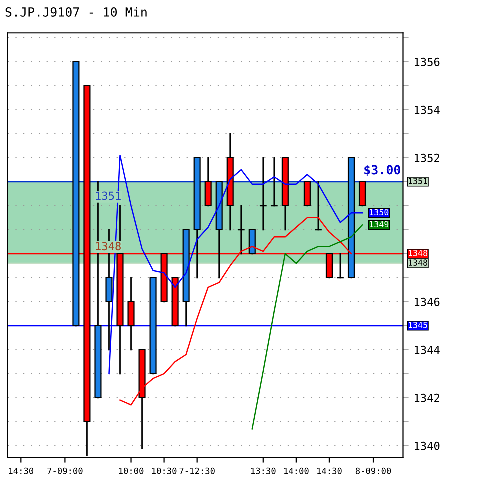  I want to click on chart-title: S.JP.J9107 - 10 Min, so click(76, 12).